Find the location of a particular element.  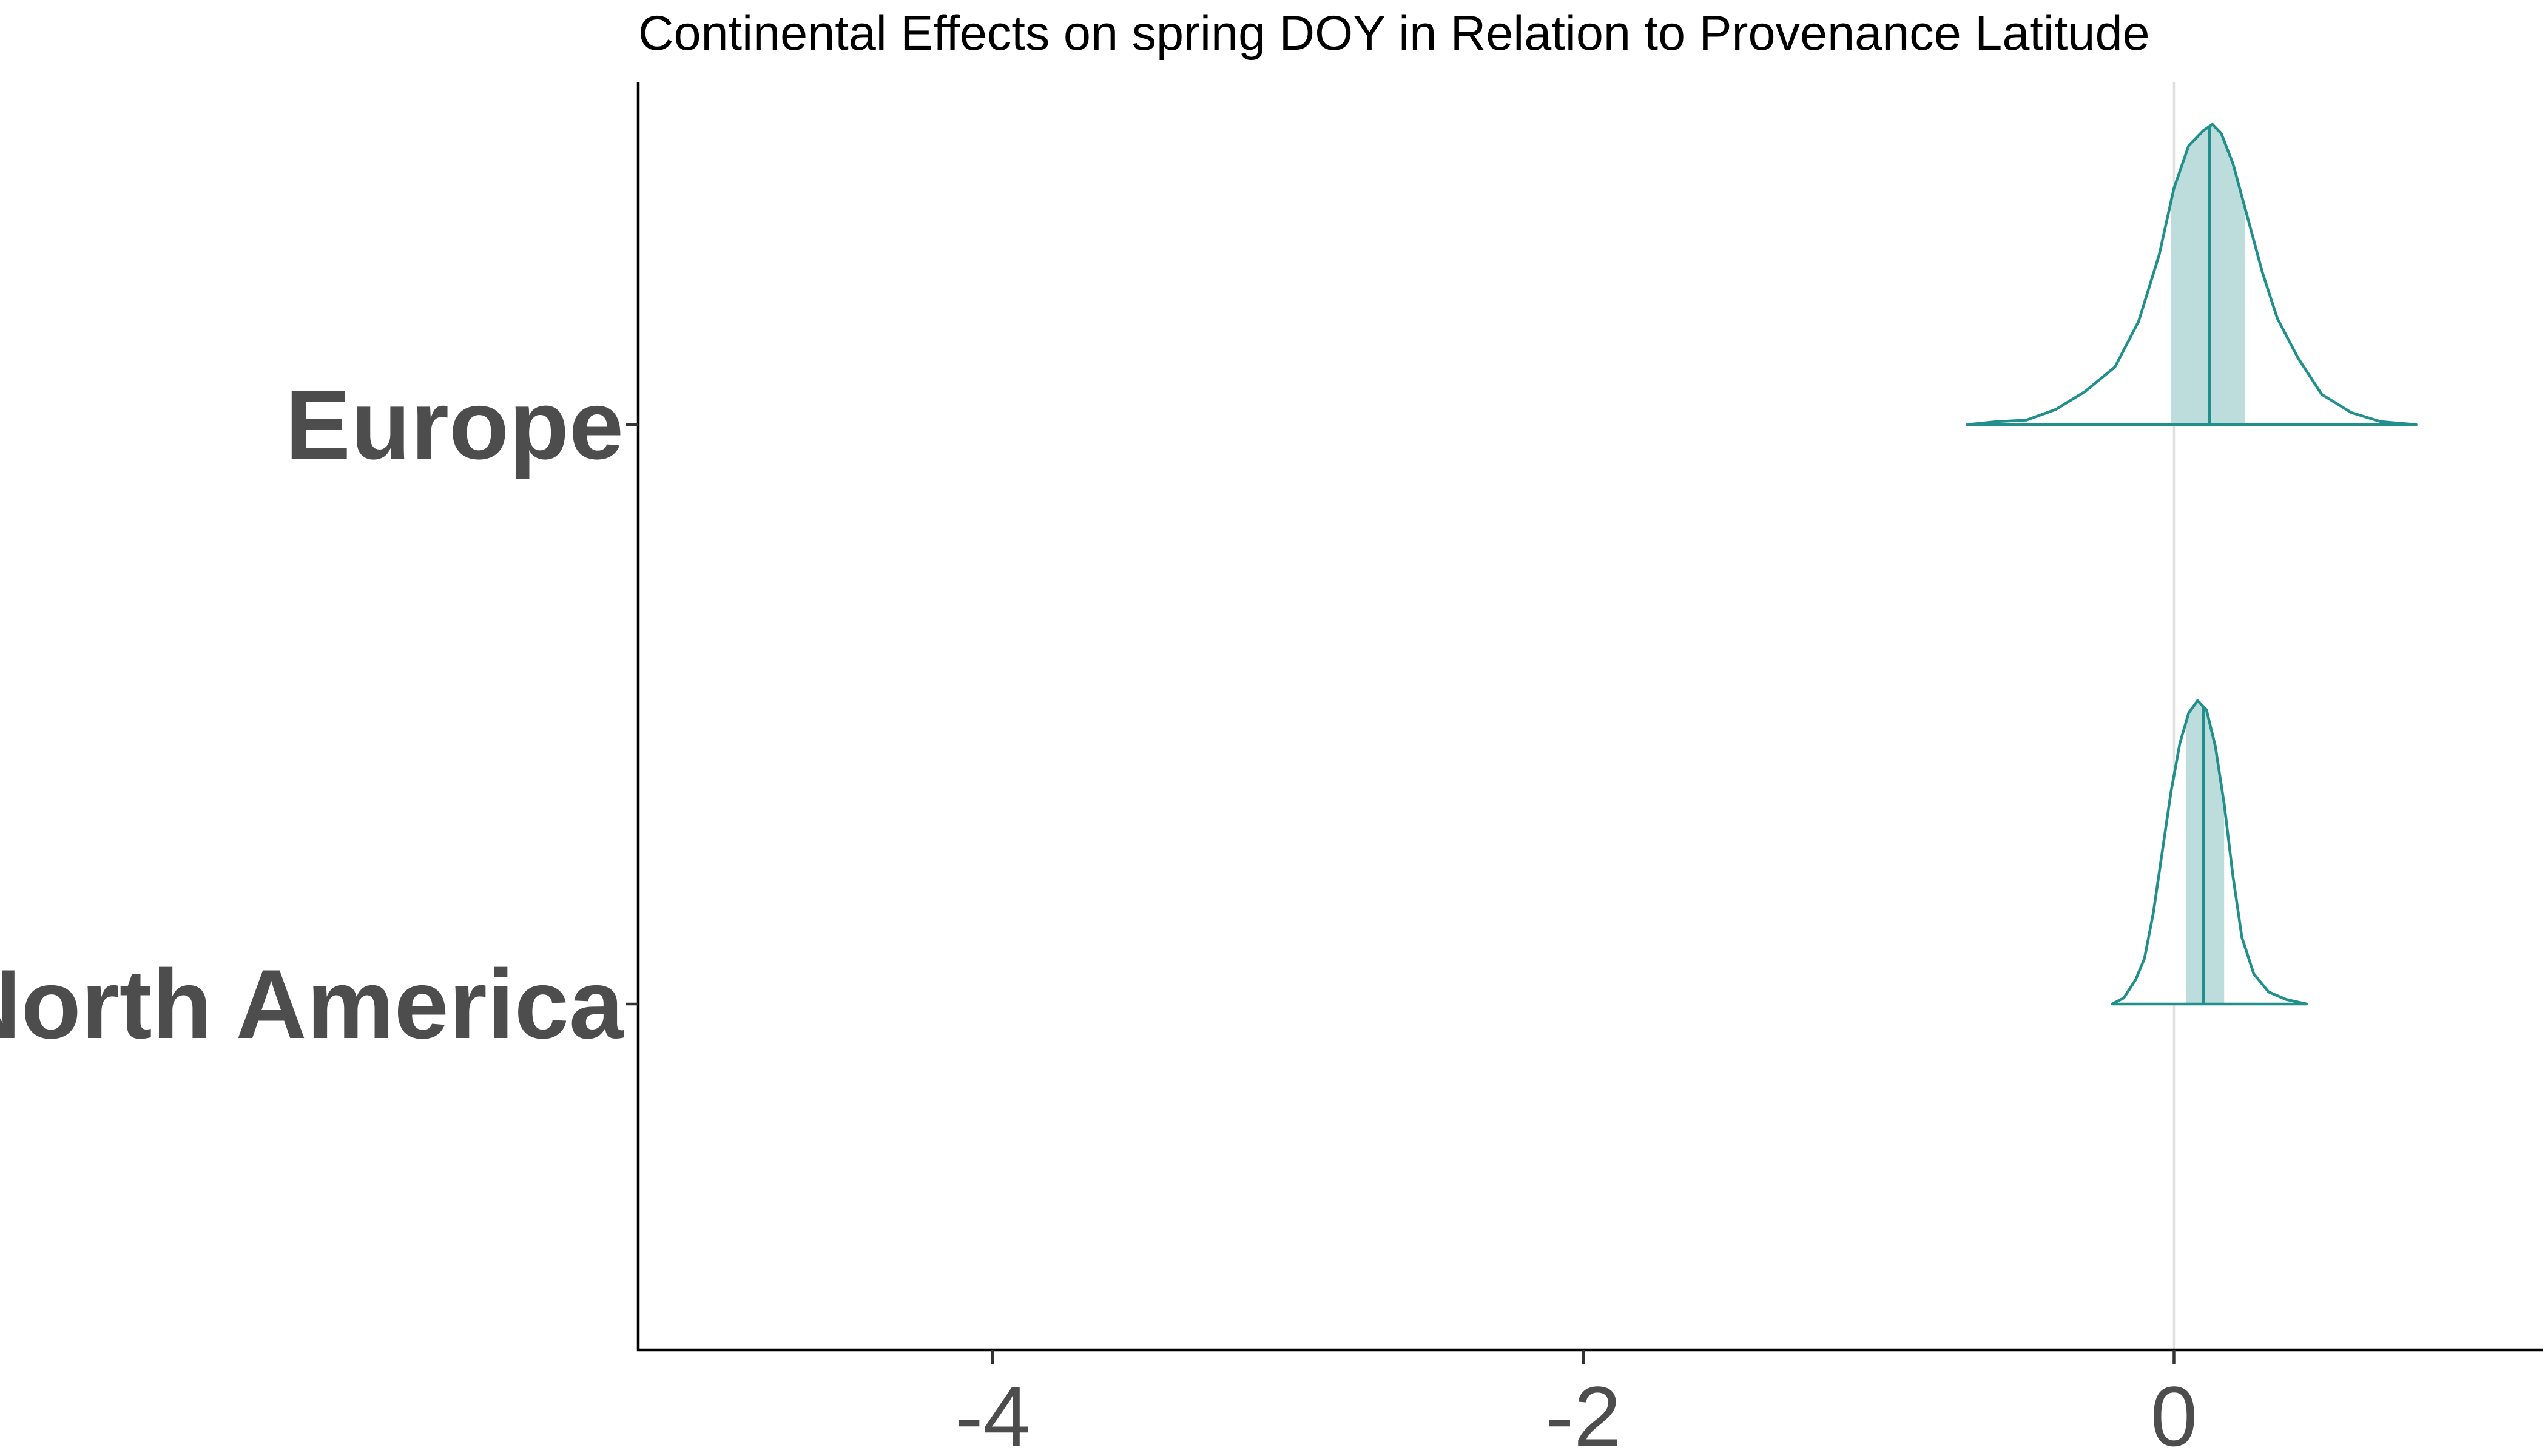

x-tick-label: -4 is located at coordinates (992, 1412).